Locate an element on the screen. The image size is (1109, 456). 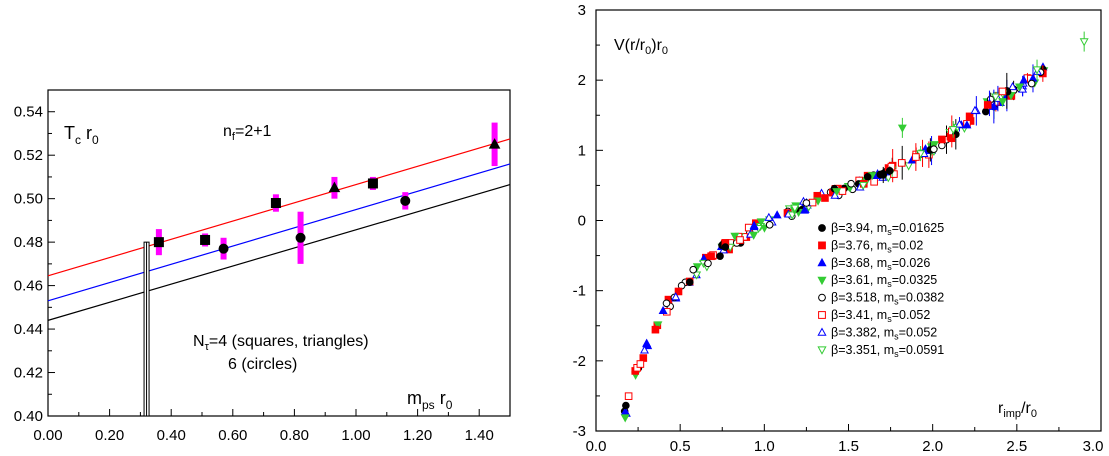
left-y-ticks: 0.40 0.42 0.44 0.46 0.48 0.50 0.52 0.54 is located at coordinates (34, 264).